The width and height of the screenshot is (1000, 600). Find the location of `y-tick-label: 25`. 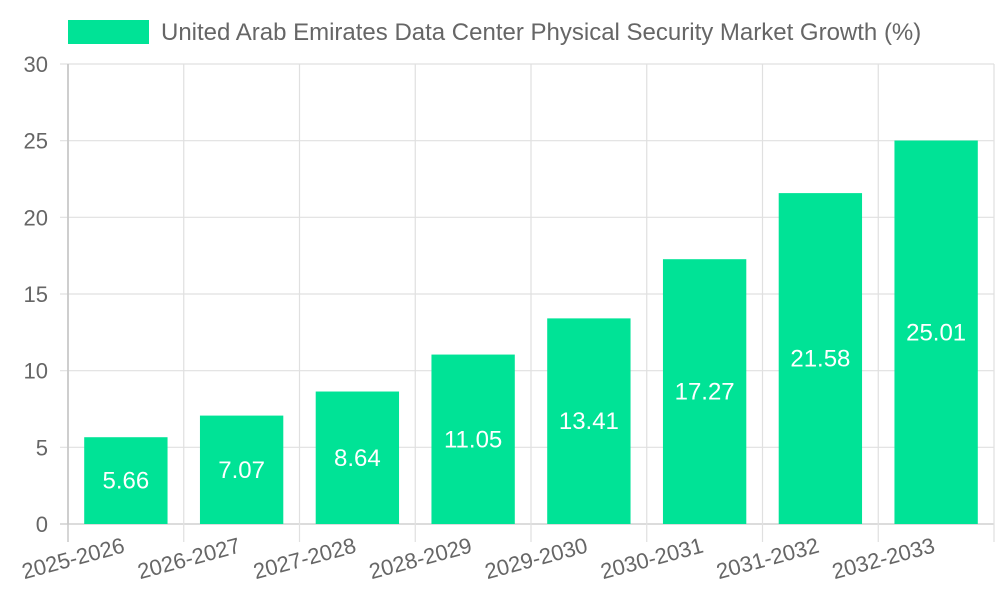

y-tick-label: 25 is located at coordinates (36, 141).